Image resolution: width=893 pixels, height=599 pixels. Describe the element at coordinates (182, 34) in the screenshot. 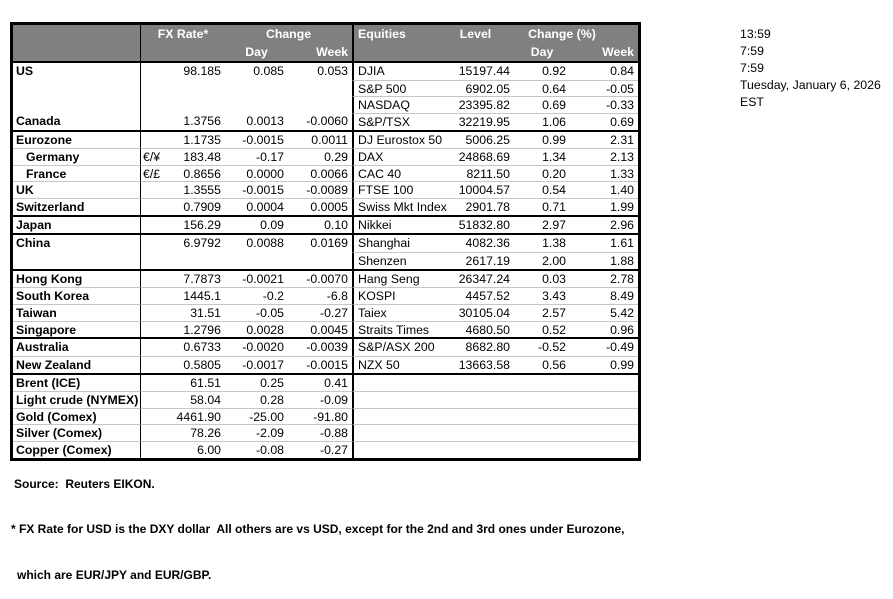

I see `header-fx-rate: FX Rate*` at that location.